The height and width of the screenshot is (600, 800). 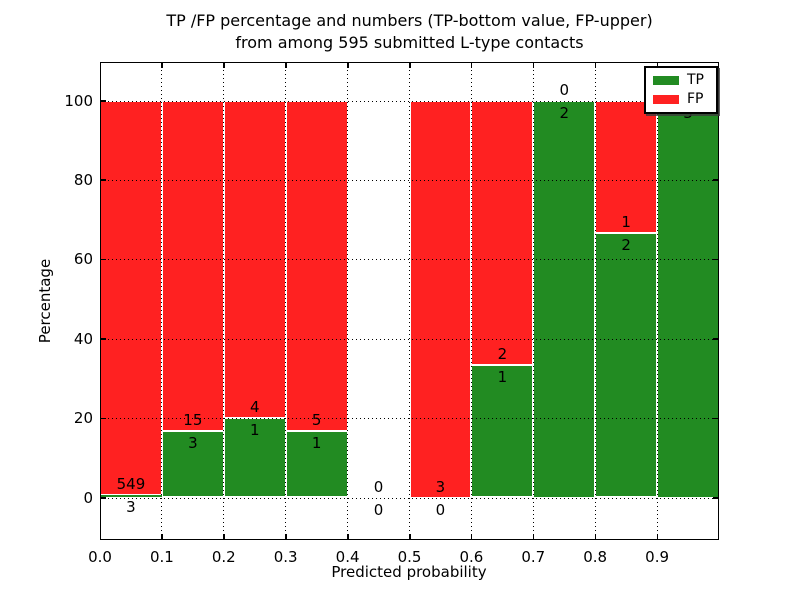 What do you see at coordinates (131, 484) in the screenshot?
I see `fp-count-label: 549` at bounding box center [131, 484].